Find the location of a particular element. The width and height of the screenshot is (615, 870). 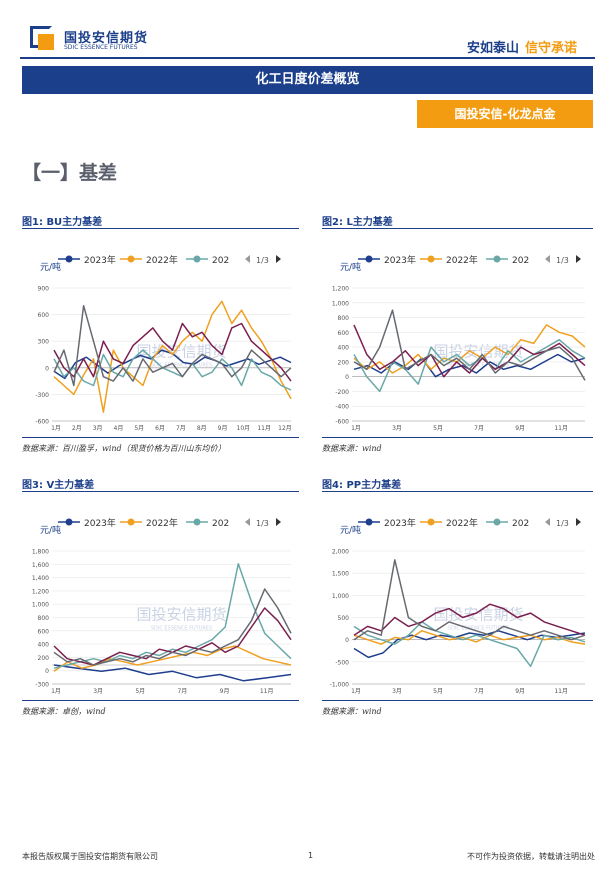

x-tick-label: 3月 is located at coordinates (98, 691).